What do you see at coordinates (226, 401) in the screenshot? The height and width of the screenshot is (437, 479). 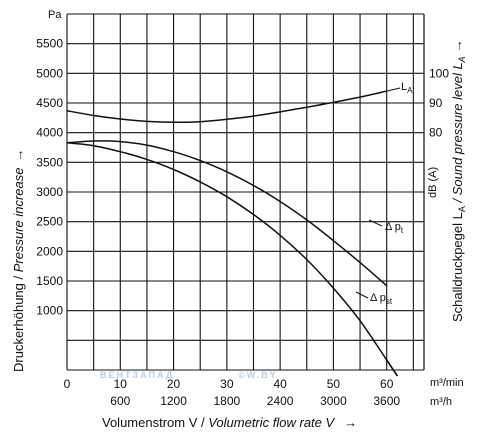 I see `x-tick-label-secondary: 1800` at bounding box center [226, 401].